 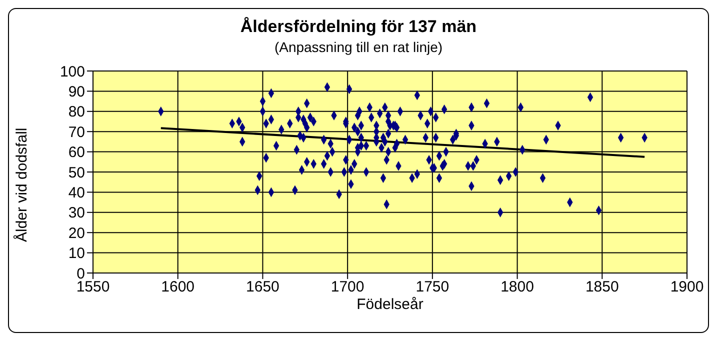 What do you see at coordinates (433, 287) in the screenshot?
I see `x-tick-label: 1750` at bounding box center [433, 287].